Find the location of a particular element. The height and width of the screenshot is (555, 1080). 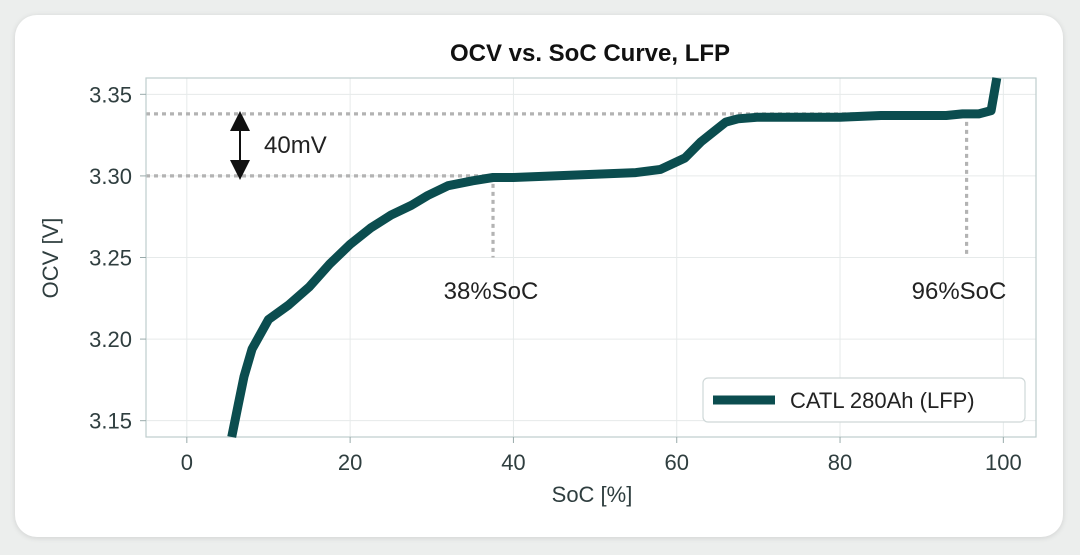

x-tick-label: 20 is located at coordinates (350, 462).